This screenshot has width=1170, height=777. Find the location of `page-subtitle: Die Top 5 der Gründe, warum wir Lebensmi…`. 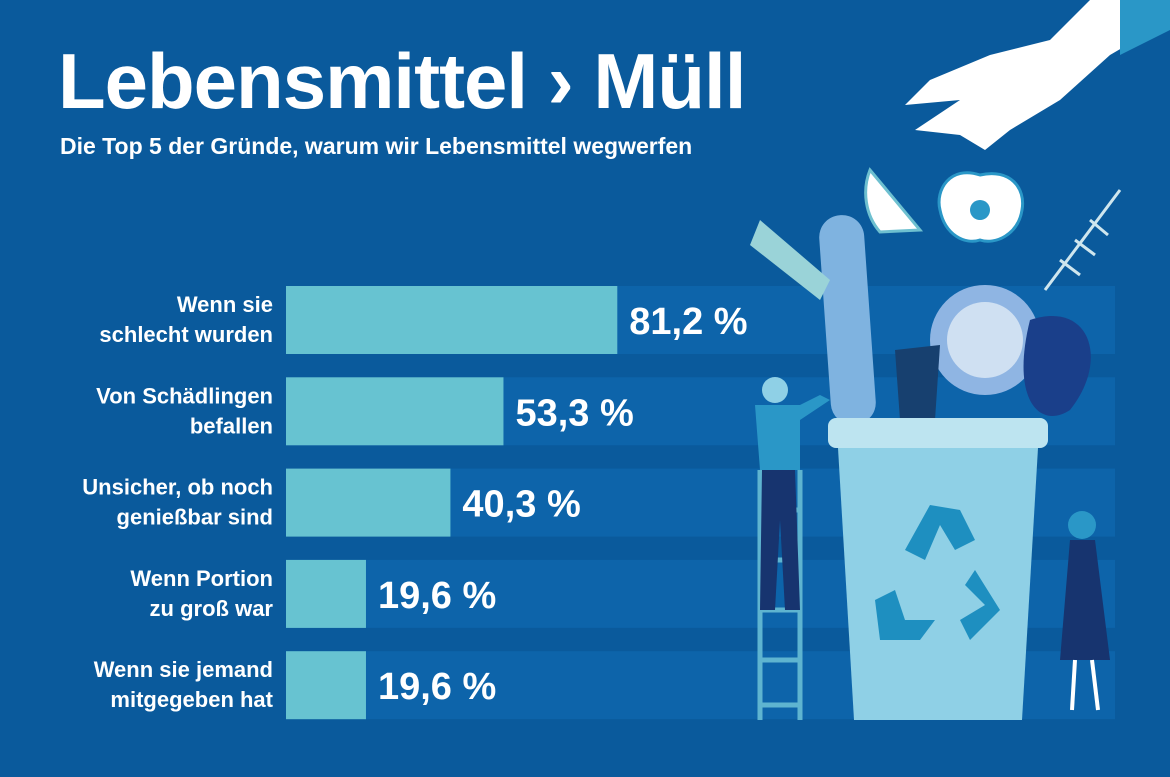

page-subtitle: Die Top 5 der Gründe, warum wir Lebensmi… is located at coordinates (376, 146).